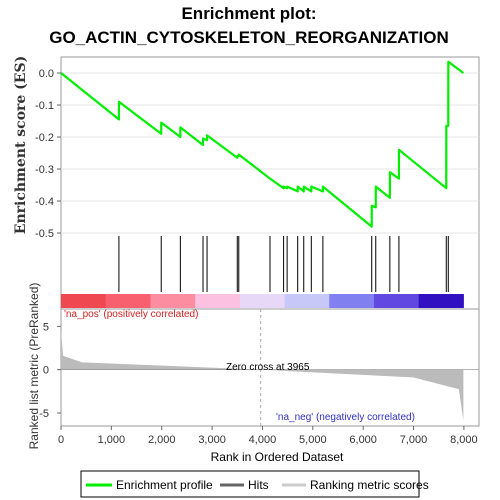  What do you see at coordinates (277, 457) in the screenshot?
I see `x-axis-label: Rank in Ordered Dataset` at bounding box center [277, 457].